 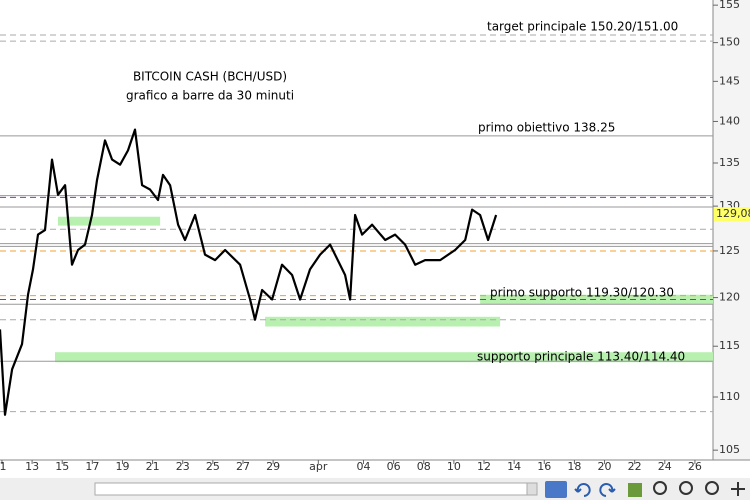 What do you see at coordinates (729, 162) in the screenshot?
I see `y-tick-label: 135` at bounding box center [729, 162].